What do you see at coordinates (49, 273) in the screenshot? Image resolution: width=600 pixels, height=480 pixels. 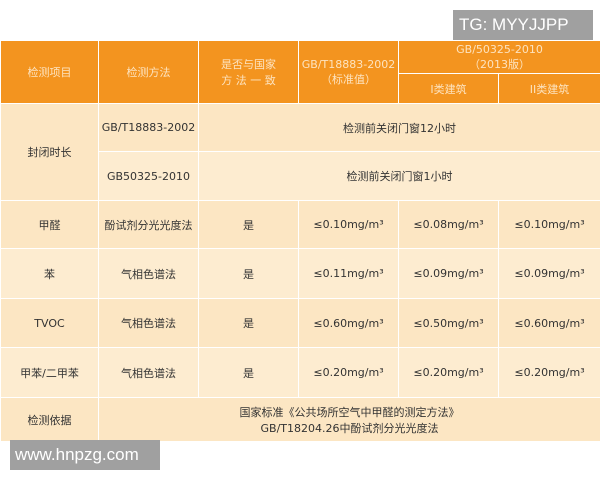 I see `item: 苯` at bounding box center [49, 273].